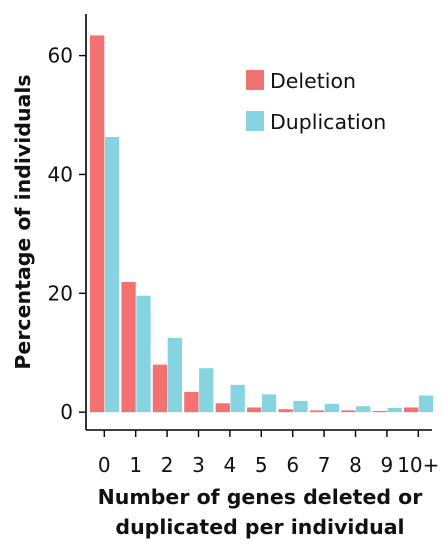  I want to click on y-tick-label-20: 20, so click(60, 293).